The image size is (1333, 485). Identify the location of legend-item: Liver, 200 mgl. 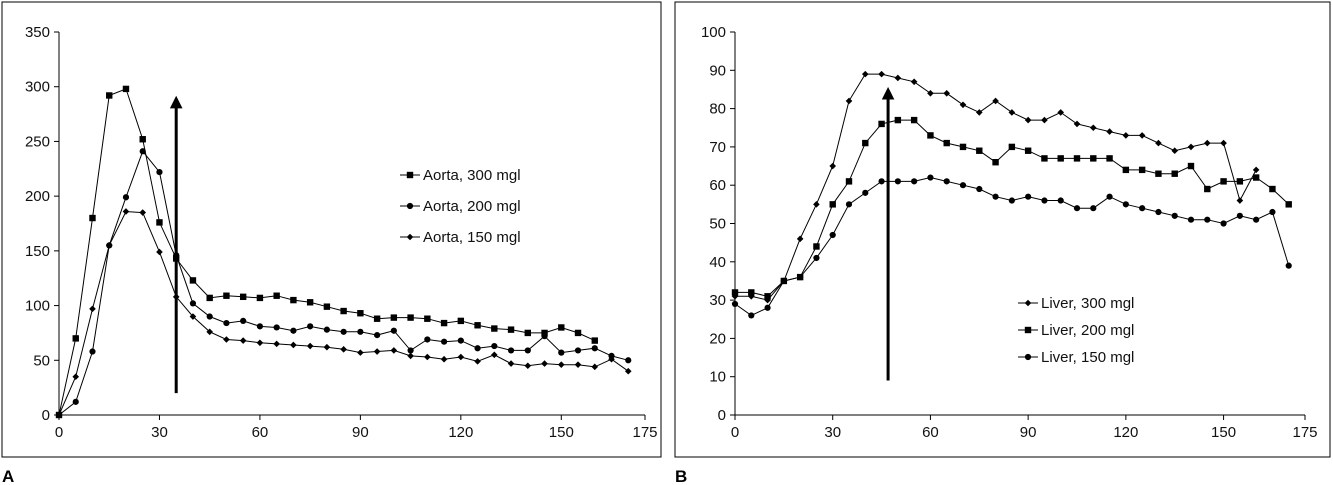
(1076, 330).